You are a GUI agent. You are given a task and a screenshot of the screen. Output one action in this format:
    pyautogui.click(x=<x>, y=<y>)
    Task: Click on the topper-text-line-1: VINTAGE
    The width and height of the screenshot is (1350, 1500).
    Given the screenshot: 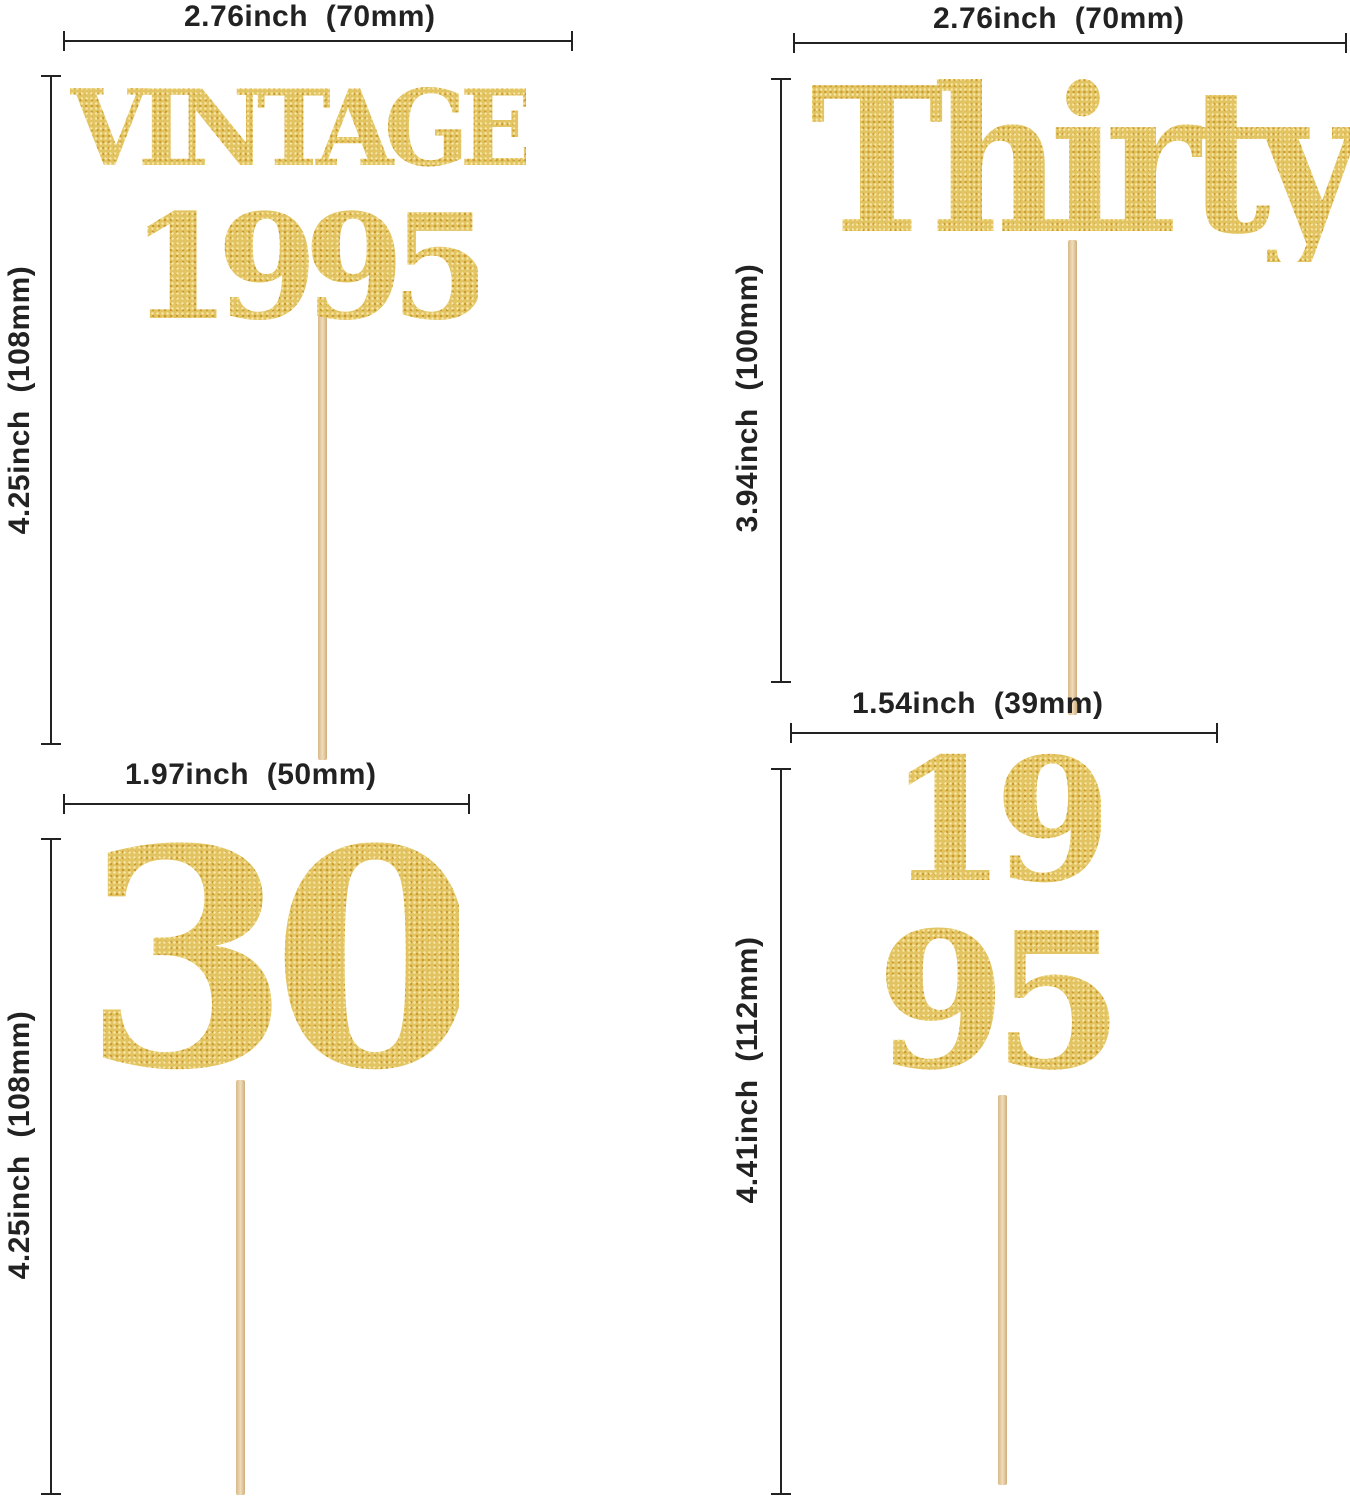 What is the action you would take?
    pyautogui.click(x=298, y=128)
    